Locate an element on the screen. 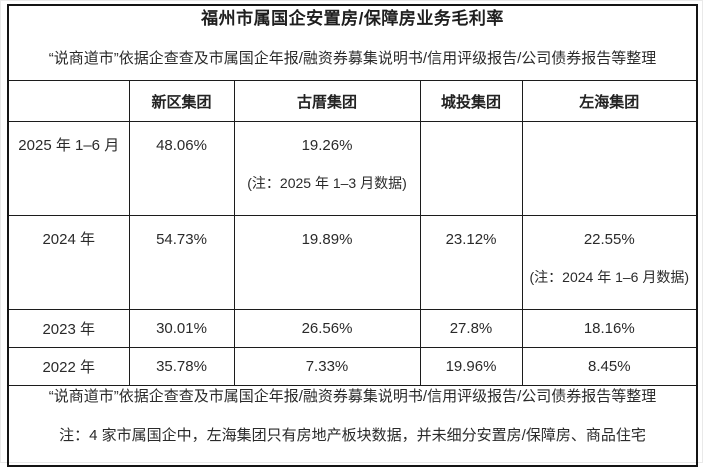 Image resolution: width=703 pixels, height=467 pixels. value-cell: 19.26% (注：2025 年 1–3 月数据) is located at coordinates (327, 168).